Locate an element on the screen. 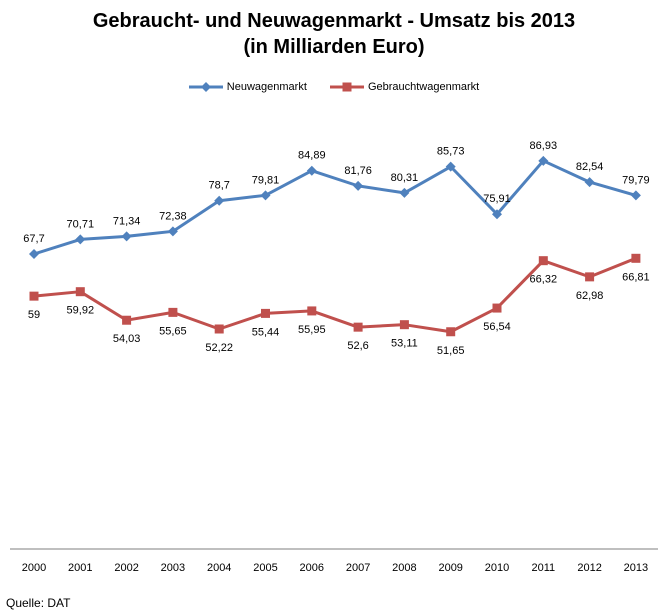  data-label: 55,44 is located at coordinates (266, 332).